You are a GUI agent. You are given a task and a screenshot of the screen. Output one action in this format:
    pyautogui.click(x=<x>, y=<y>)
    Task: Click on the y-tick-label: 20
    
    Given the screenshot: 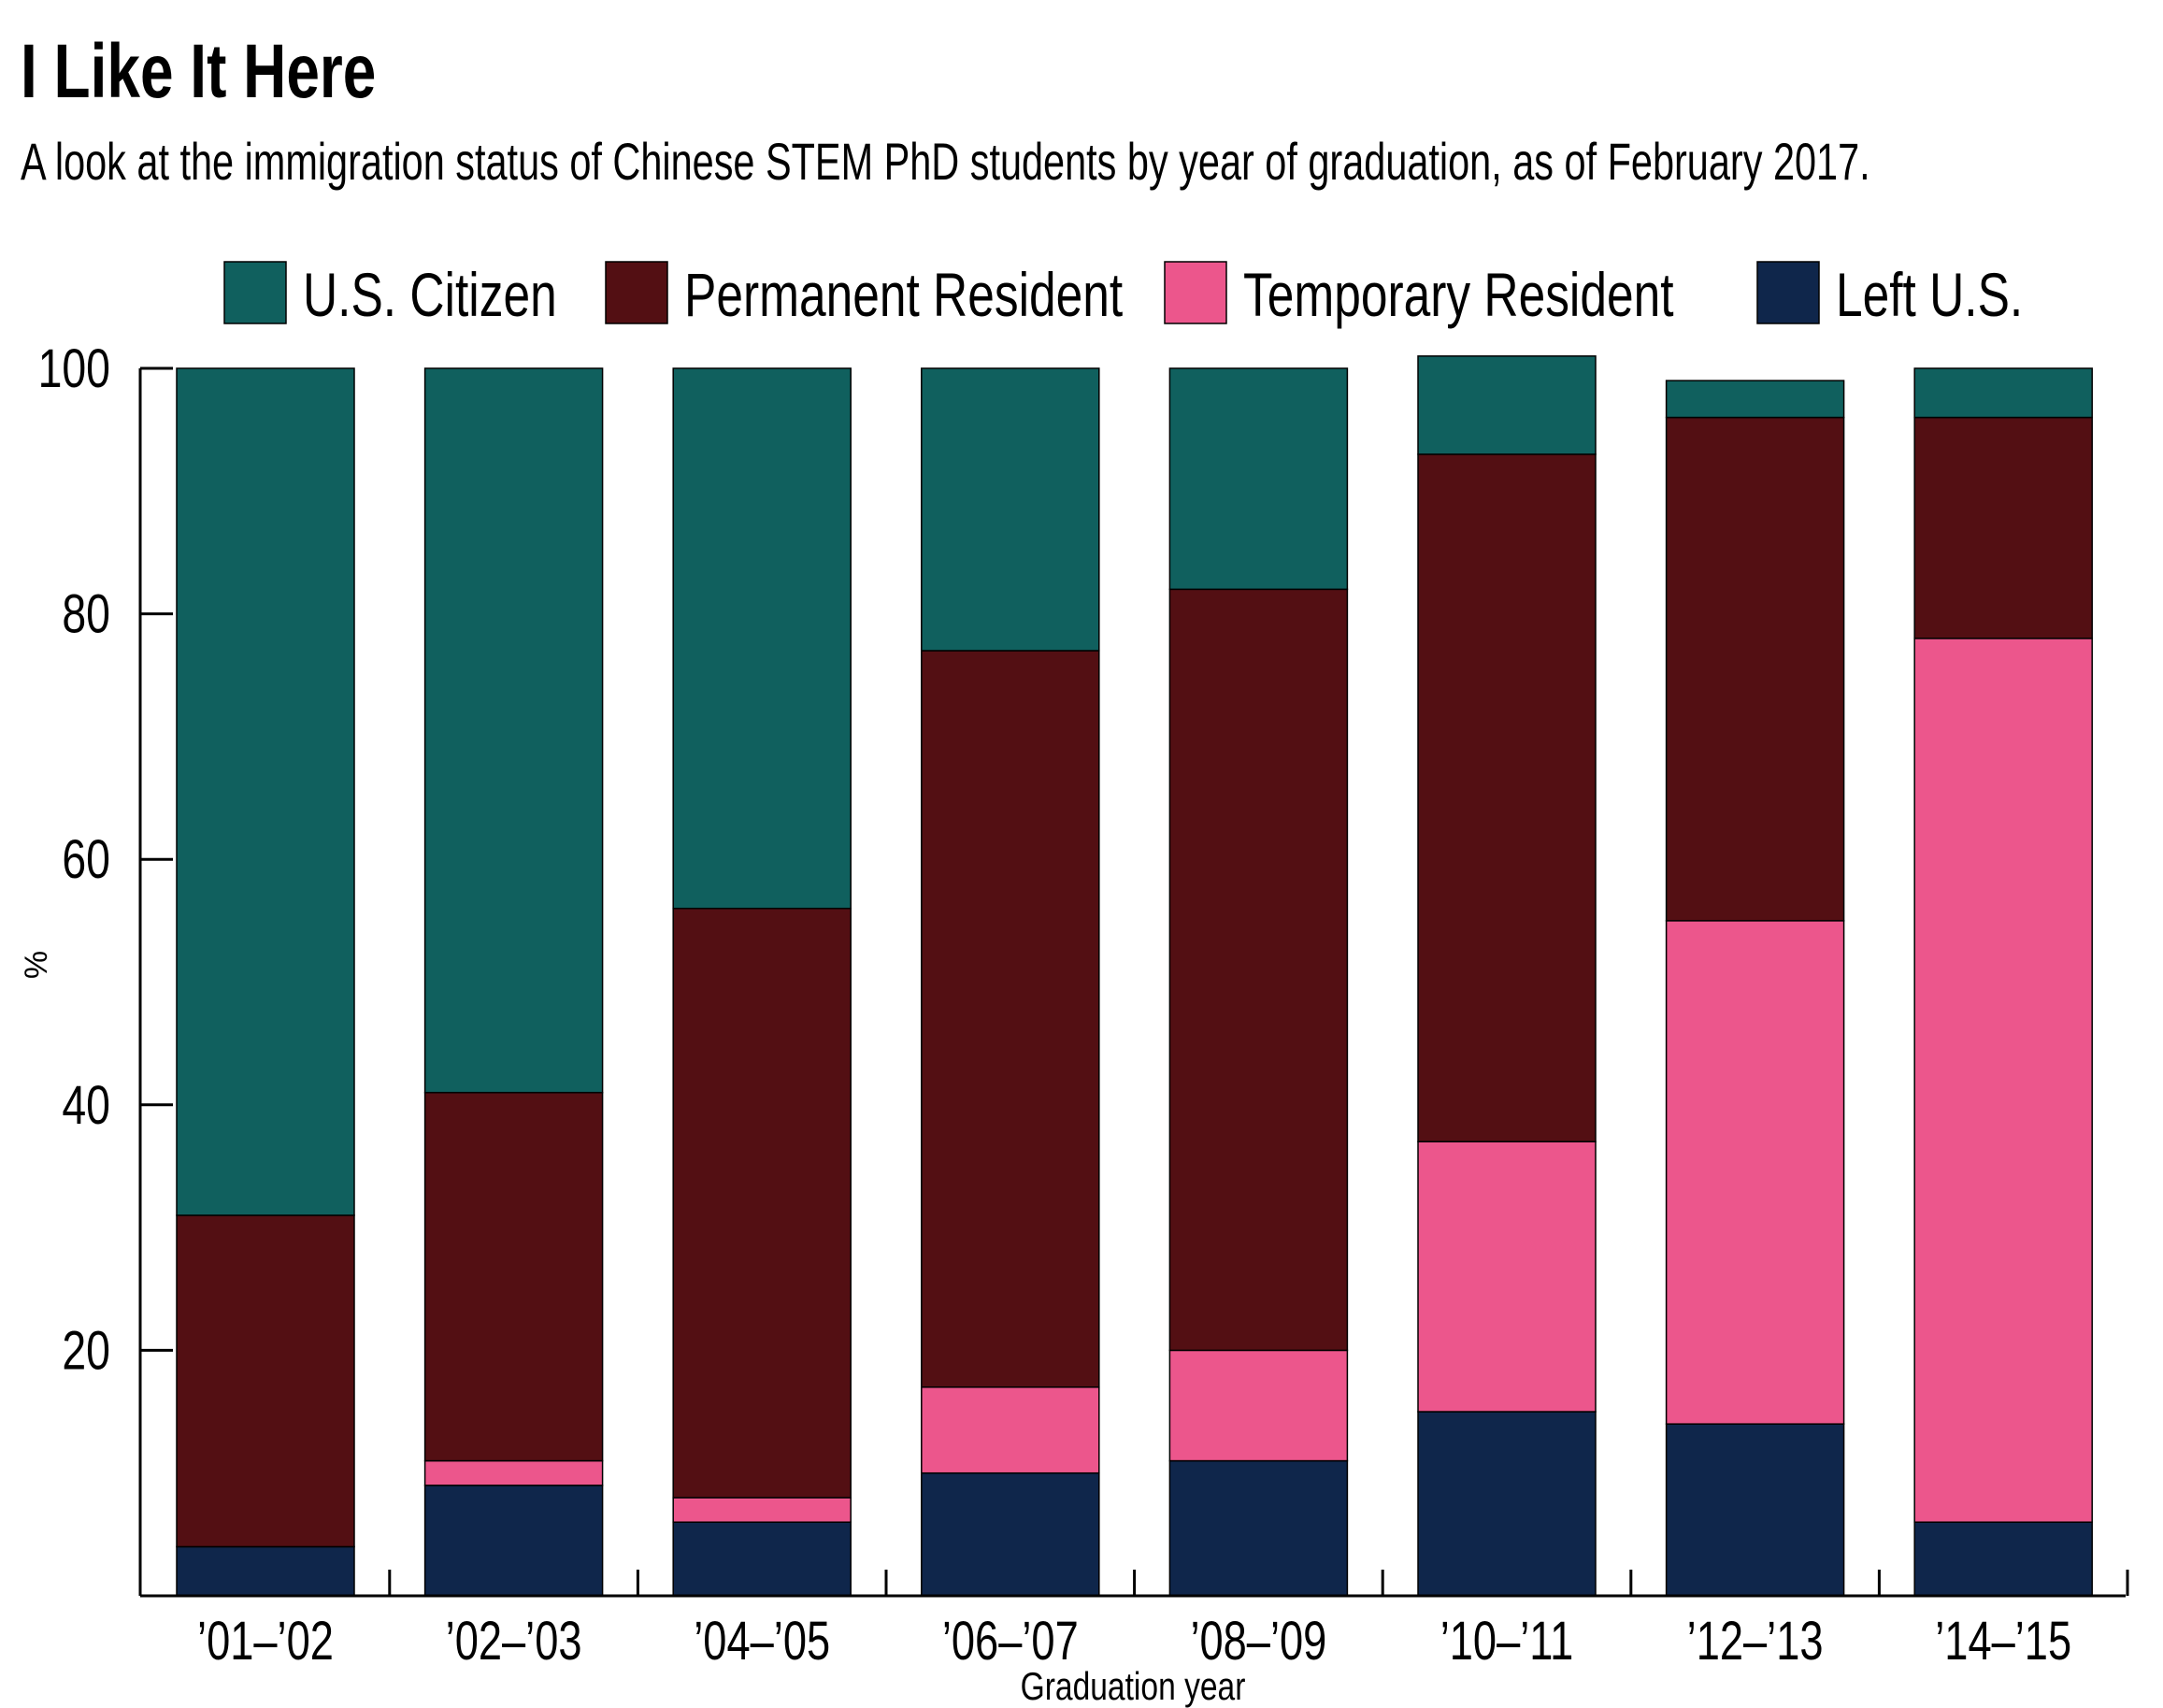 What is the action you would take?
    pyautogui.click(x=86, y=1350)
    